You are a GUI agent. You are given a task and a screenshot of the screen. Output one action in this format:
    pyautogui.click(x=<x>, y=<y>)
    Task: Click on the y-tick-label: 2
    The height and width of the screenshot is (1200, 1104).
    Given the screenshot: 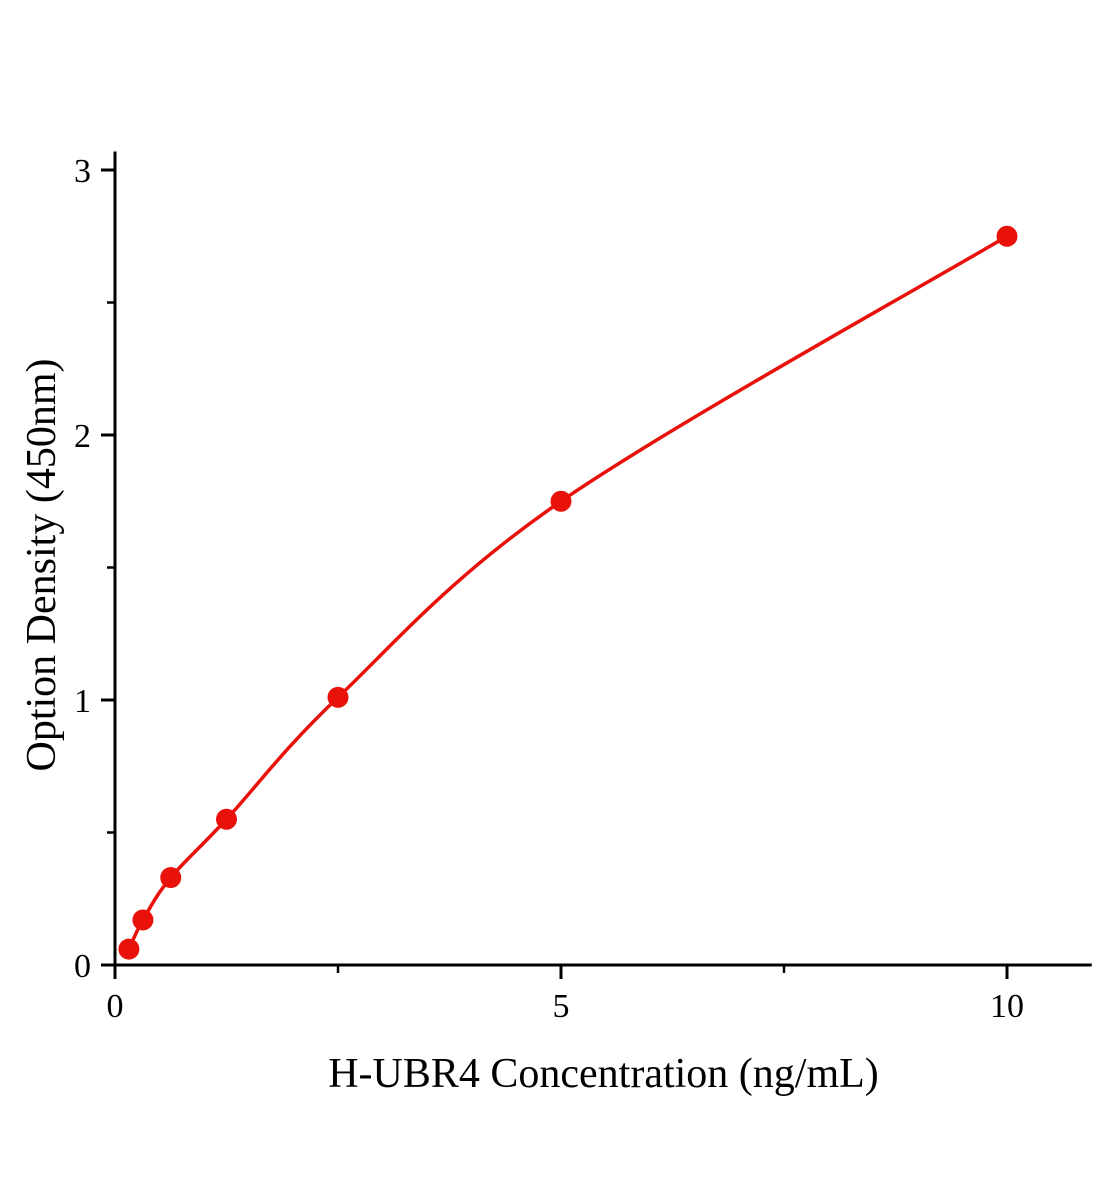 What is the action you would take?
    pyautogui.click(x=82, y=436)
    